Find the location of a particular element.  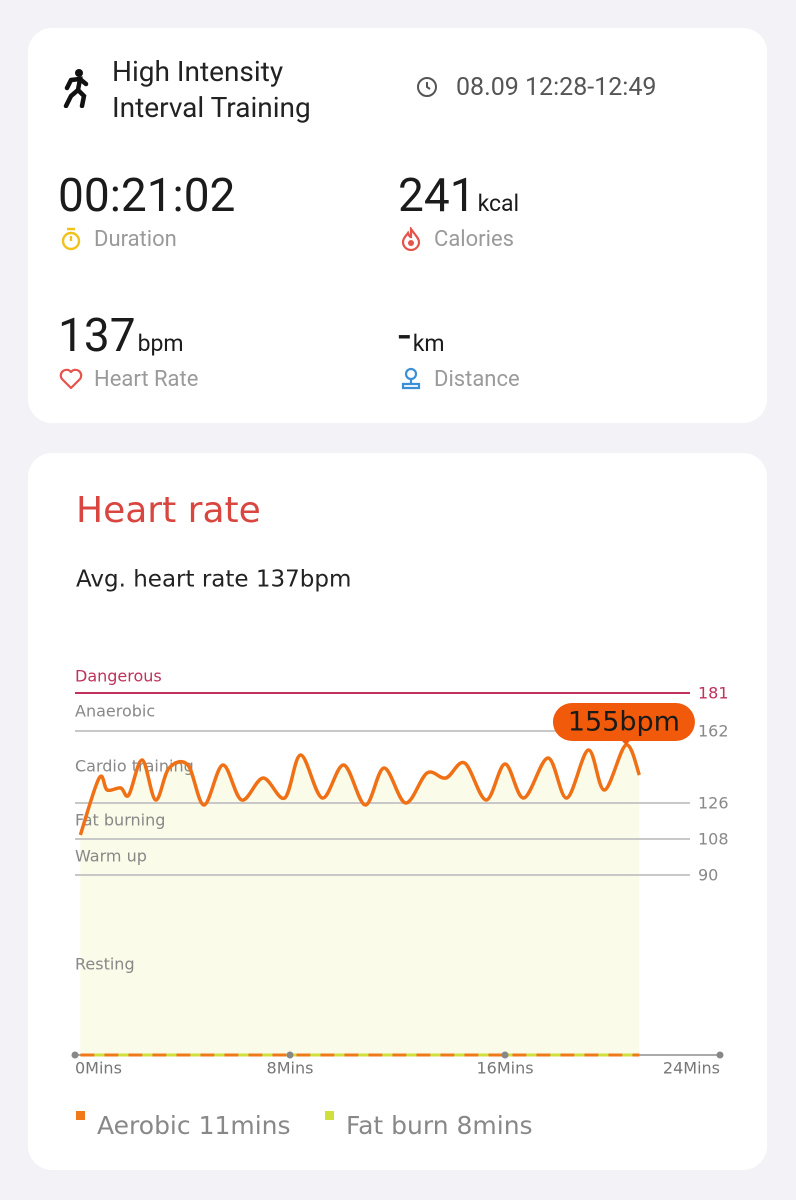

callout-box is located at coordinates (623, 722).